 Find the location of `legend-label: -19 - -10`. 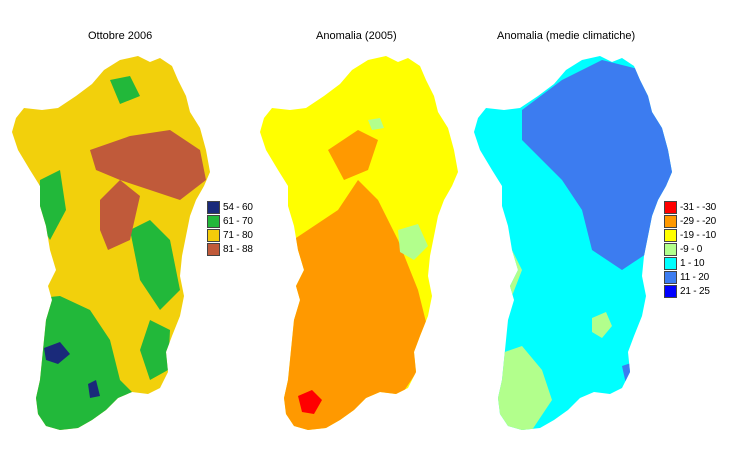

legend-label: -19 - -10 is located at coordinates (698, 235).